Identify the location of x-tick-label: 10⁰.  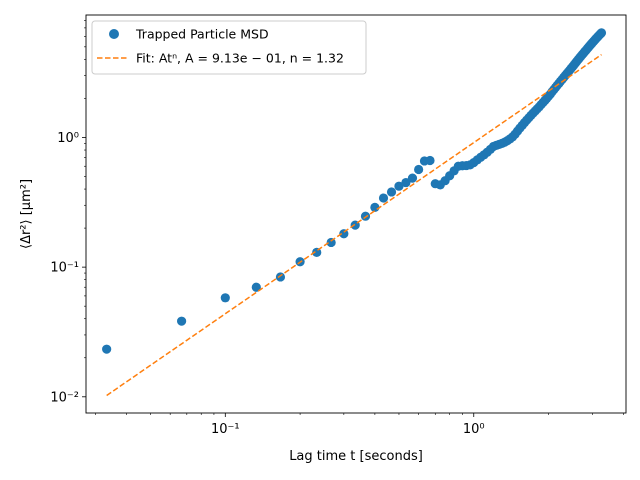
(474, 429).